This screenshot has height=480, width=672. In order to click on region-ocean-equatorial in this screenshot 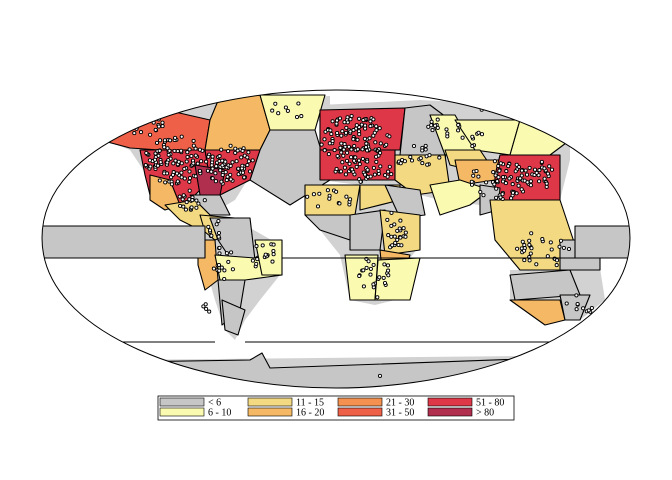, I will do `click(124, 242)`.